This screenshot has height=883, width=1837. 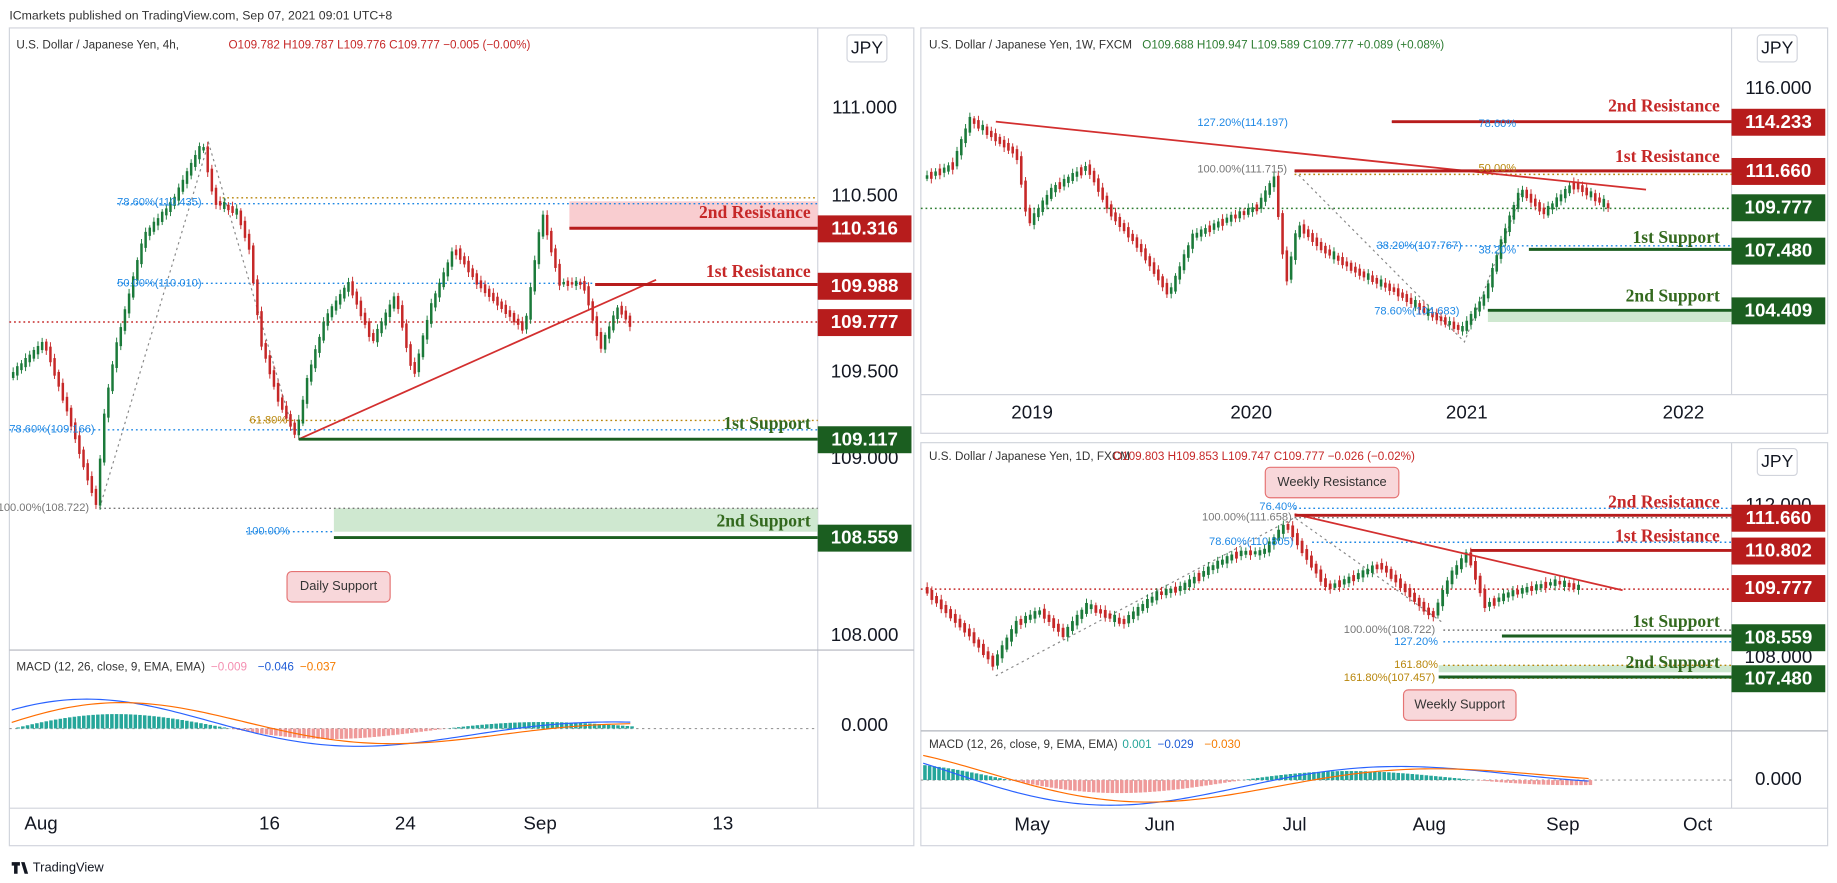 I want to click on signal-line, so click(x=1256, y=778).